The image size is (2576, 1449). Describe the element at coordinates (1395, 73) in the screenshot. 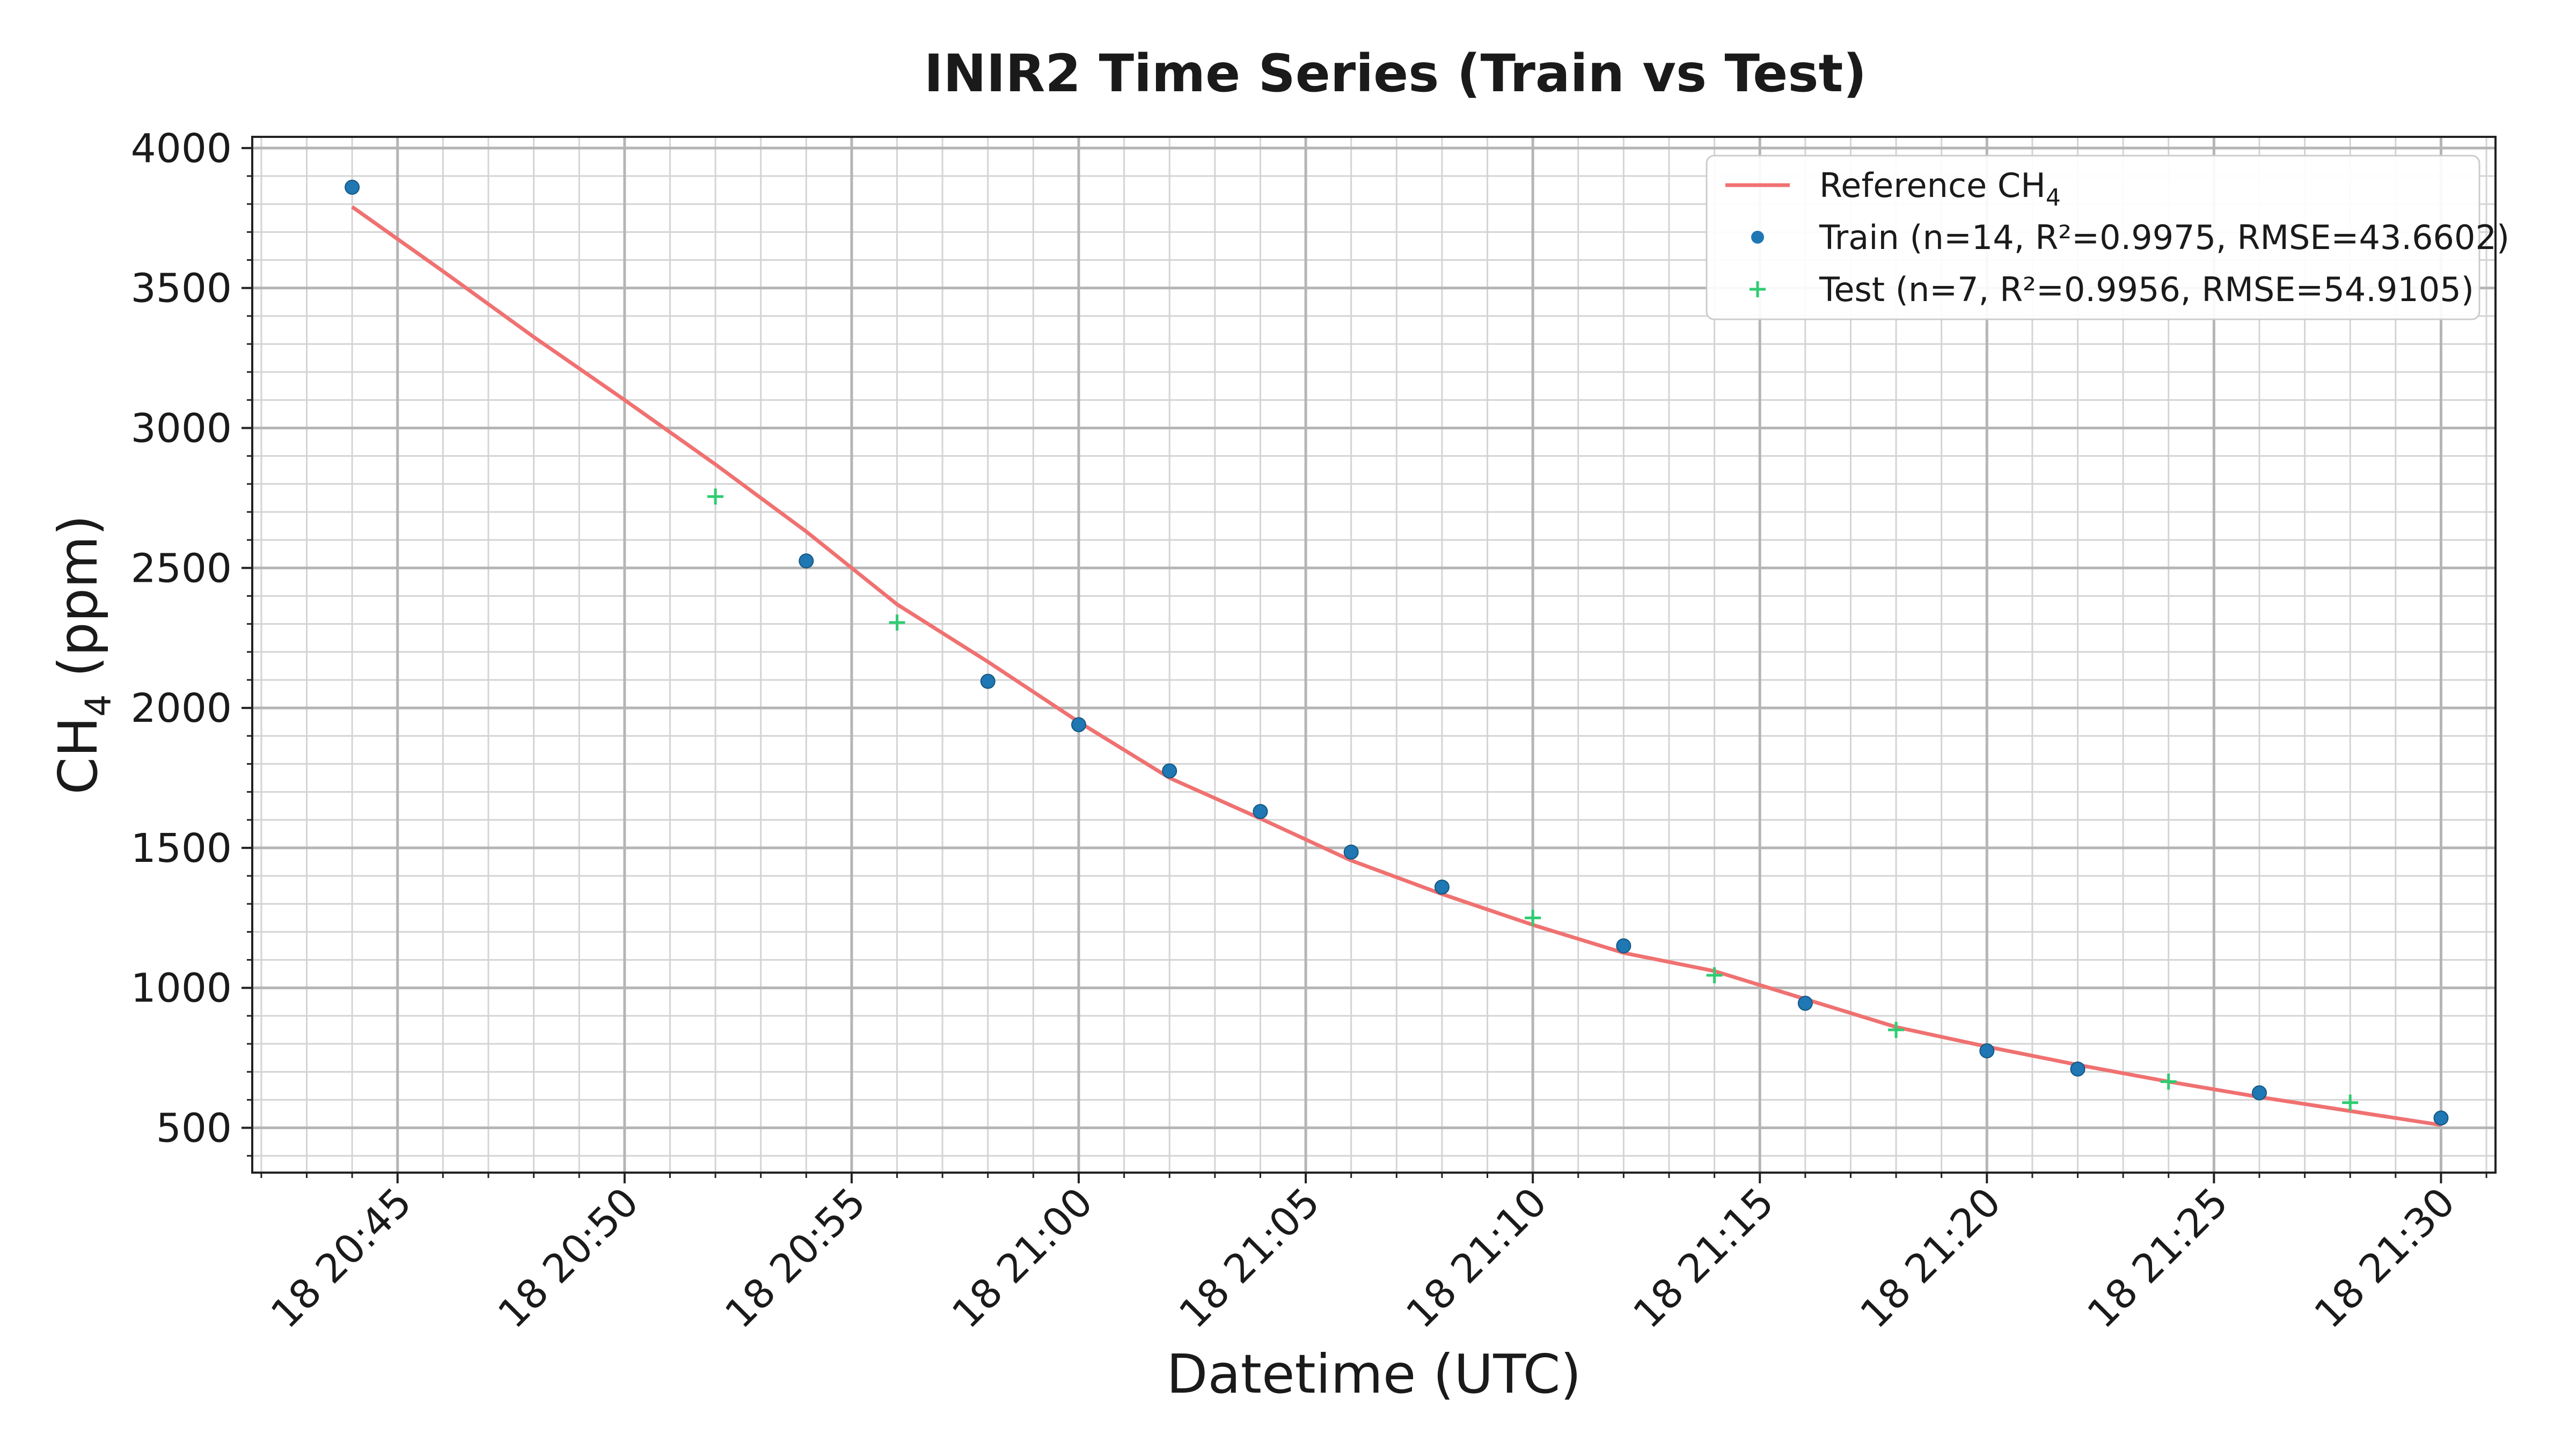

I see `chart-title: INIR2 Time Series (Train vs Test)` at that location.